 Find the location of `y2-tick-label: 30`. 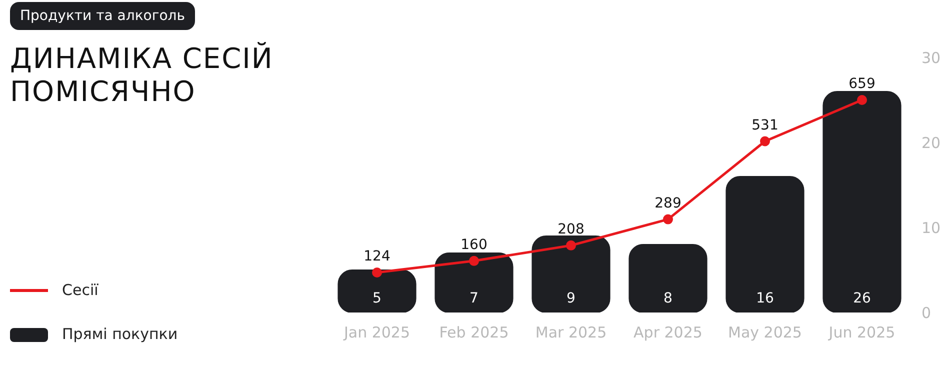

y2-tick-label: 30 is located at coordinates (931, 58).